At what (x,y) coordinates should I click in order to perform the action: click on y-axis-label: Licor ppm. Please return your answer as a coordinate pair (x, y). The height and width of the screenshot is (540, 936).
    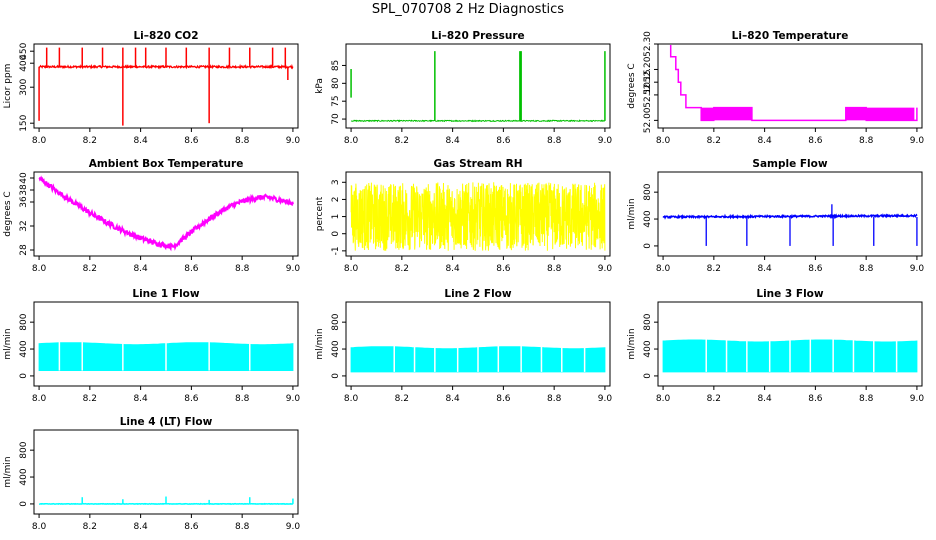
    Looking at the image, I should click on (8, 86).